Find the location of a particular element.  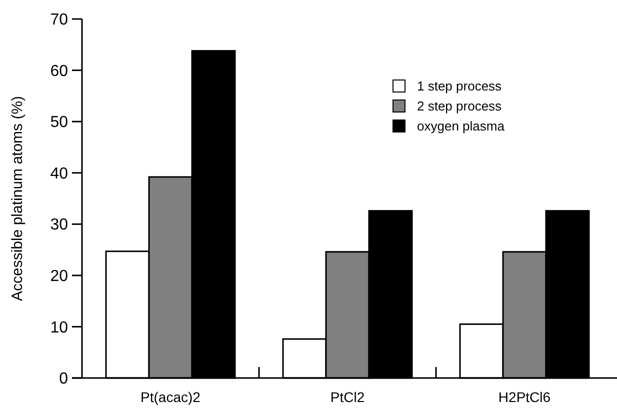

y-tick-label: 30 is located at coordinates (59, 225).